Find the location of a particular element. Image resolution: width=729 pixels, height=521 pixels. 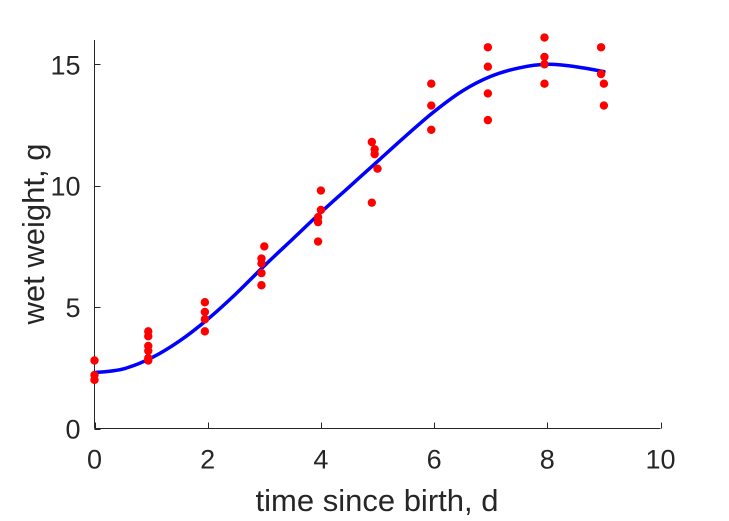

y-ticks: 0 5 10 15 is located at coordinates (75, 247).